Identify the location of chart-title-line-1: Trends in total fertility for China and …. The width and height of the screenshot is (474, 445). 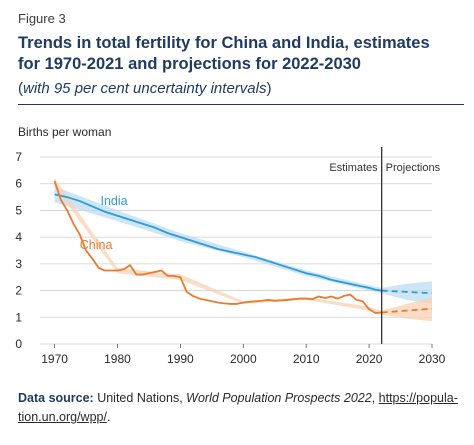
(224, 43).